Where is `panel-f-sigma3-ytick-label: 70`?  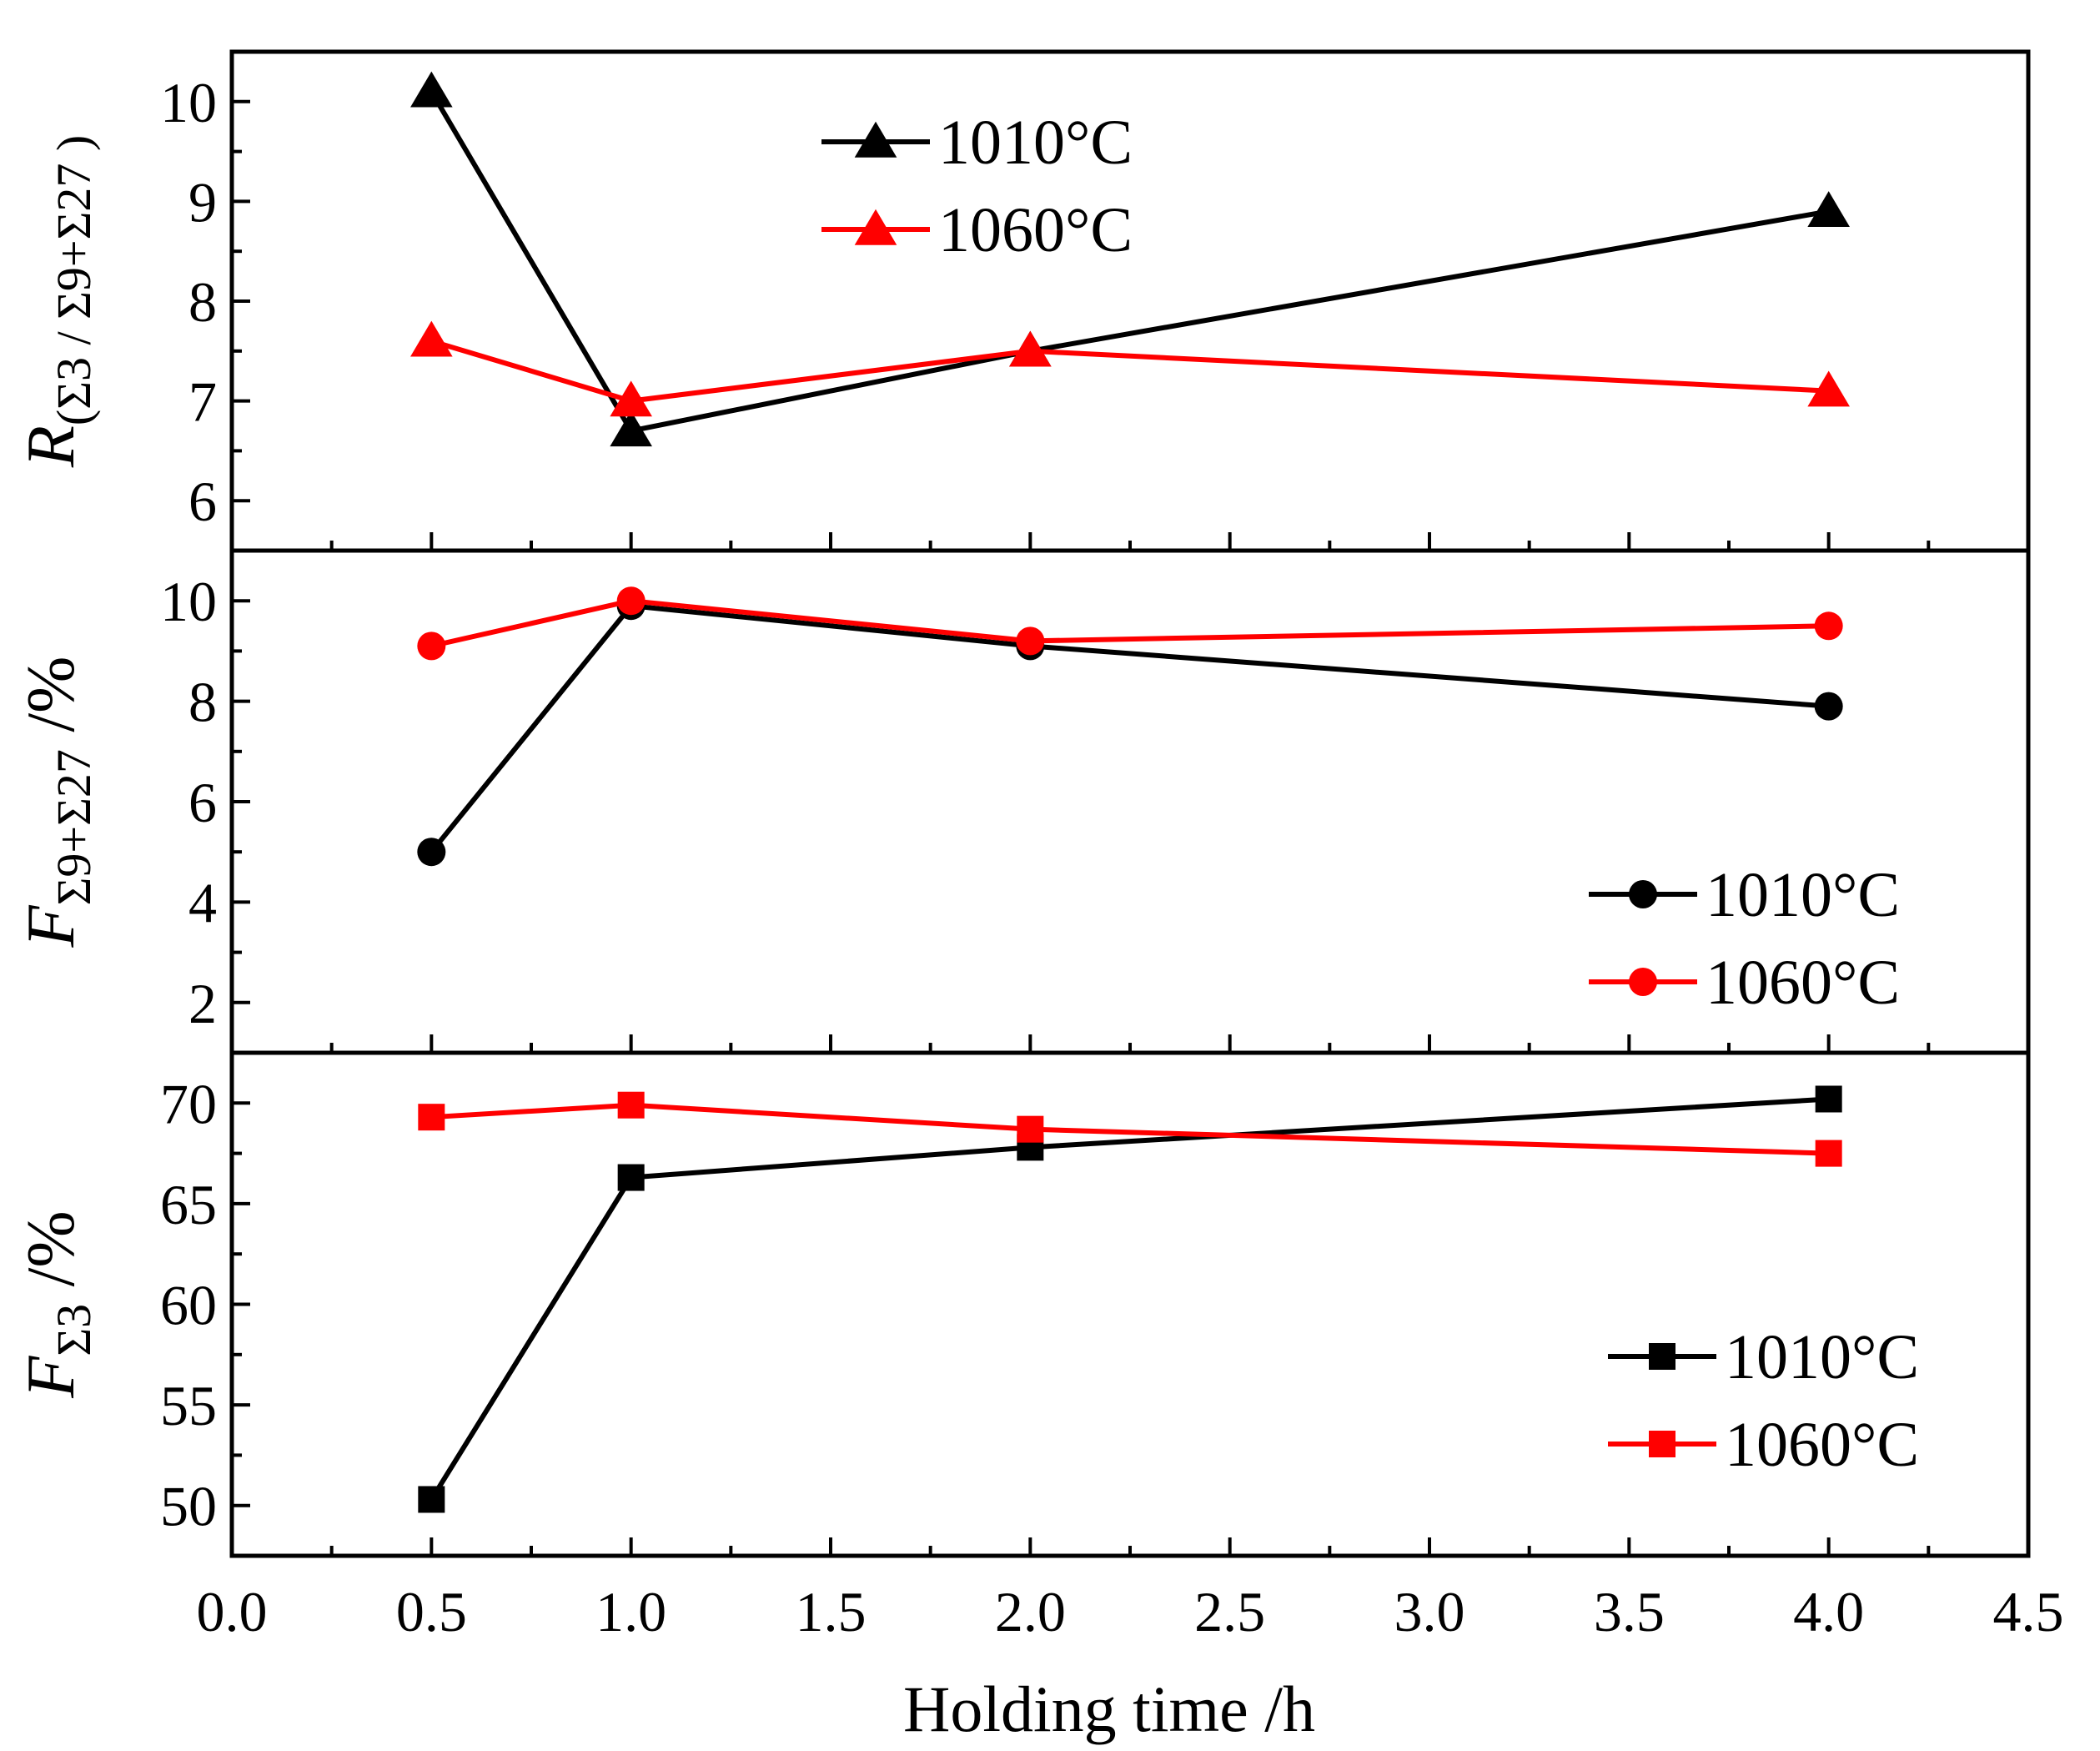 panel-f-sigma3-ytick-label: 70 is located at coordinates (189, 1103).